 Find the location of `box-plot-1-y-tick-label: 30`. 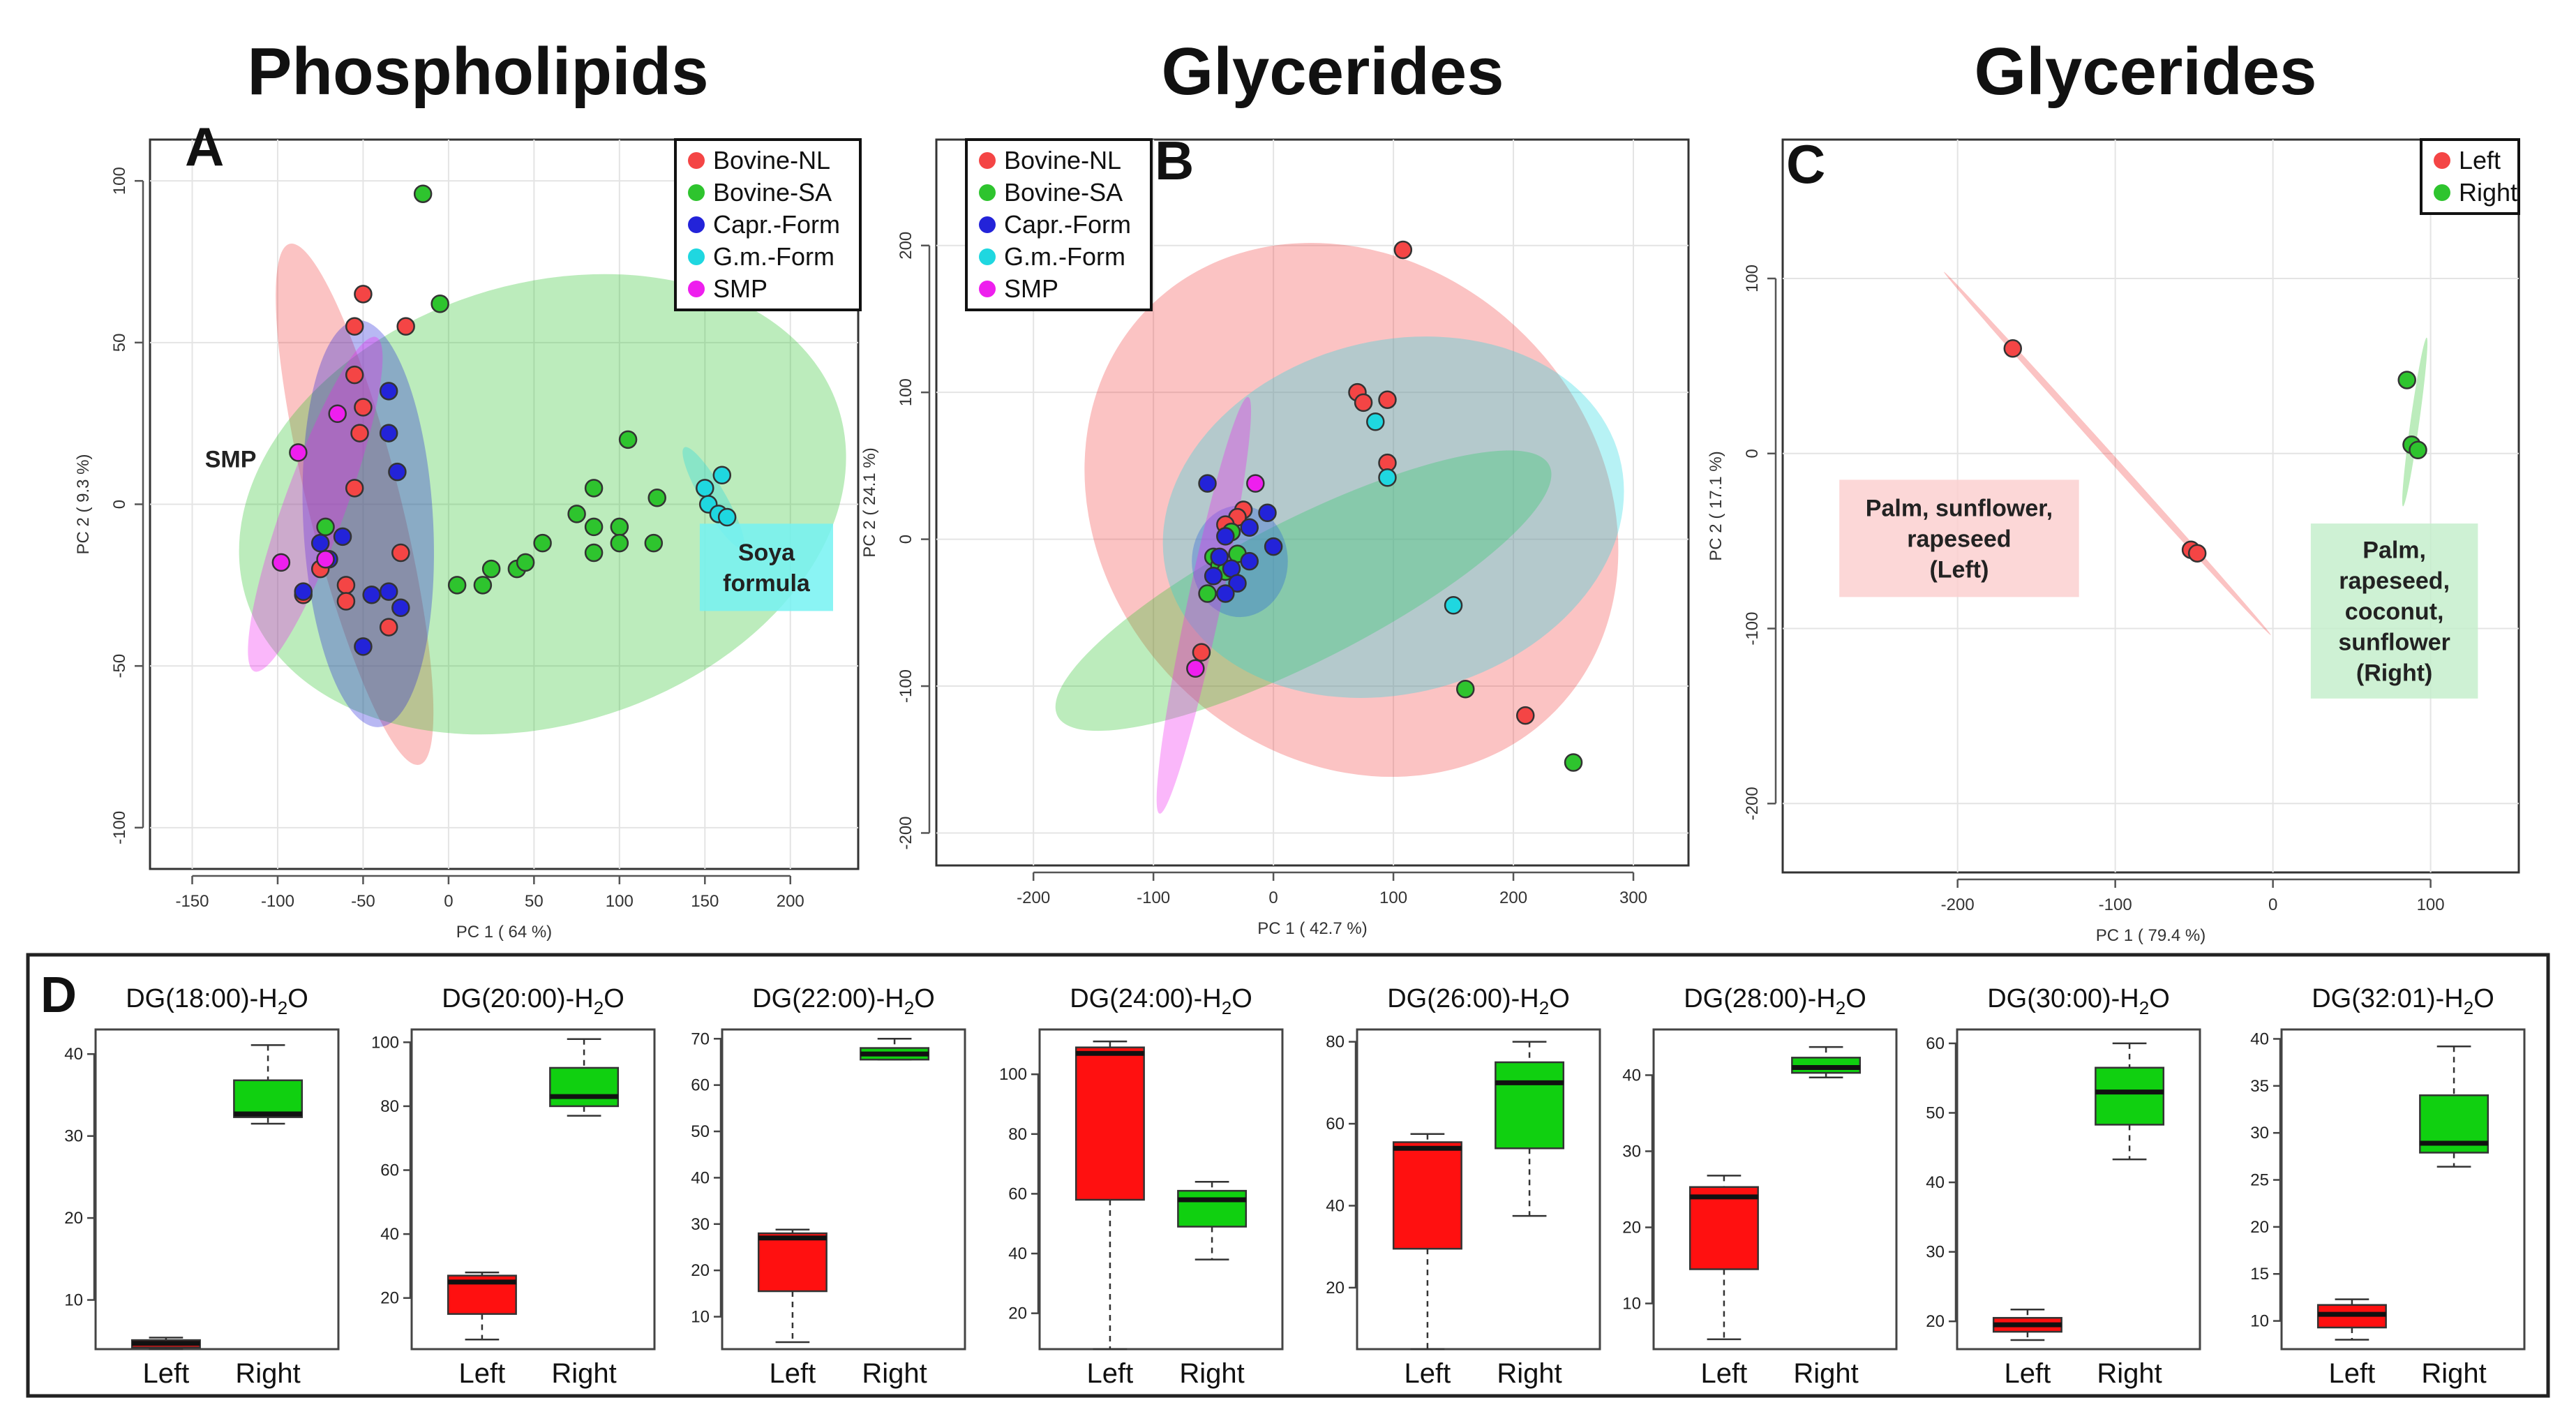

box-plot-1-y-tick-label: 30 is located at coordinates (73, 1136).